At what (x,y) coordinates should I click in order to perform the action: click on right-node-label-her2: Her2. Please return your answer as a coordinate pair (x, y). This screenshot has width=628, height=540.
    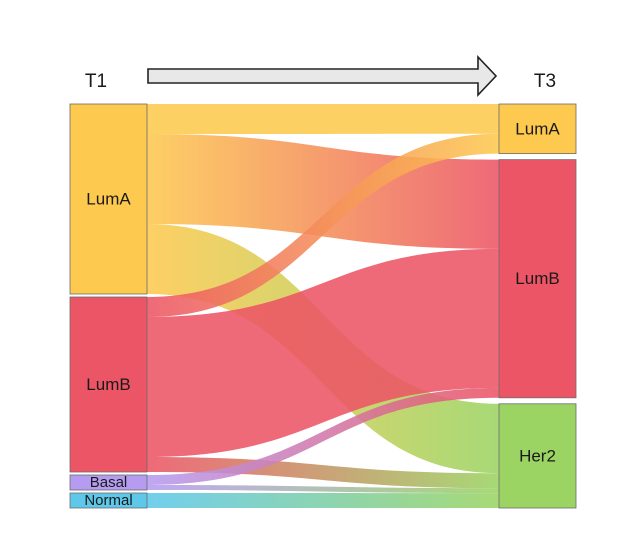
    Looking at the image, I should click on (537, 455).